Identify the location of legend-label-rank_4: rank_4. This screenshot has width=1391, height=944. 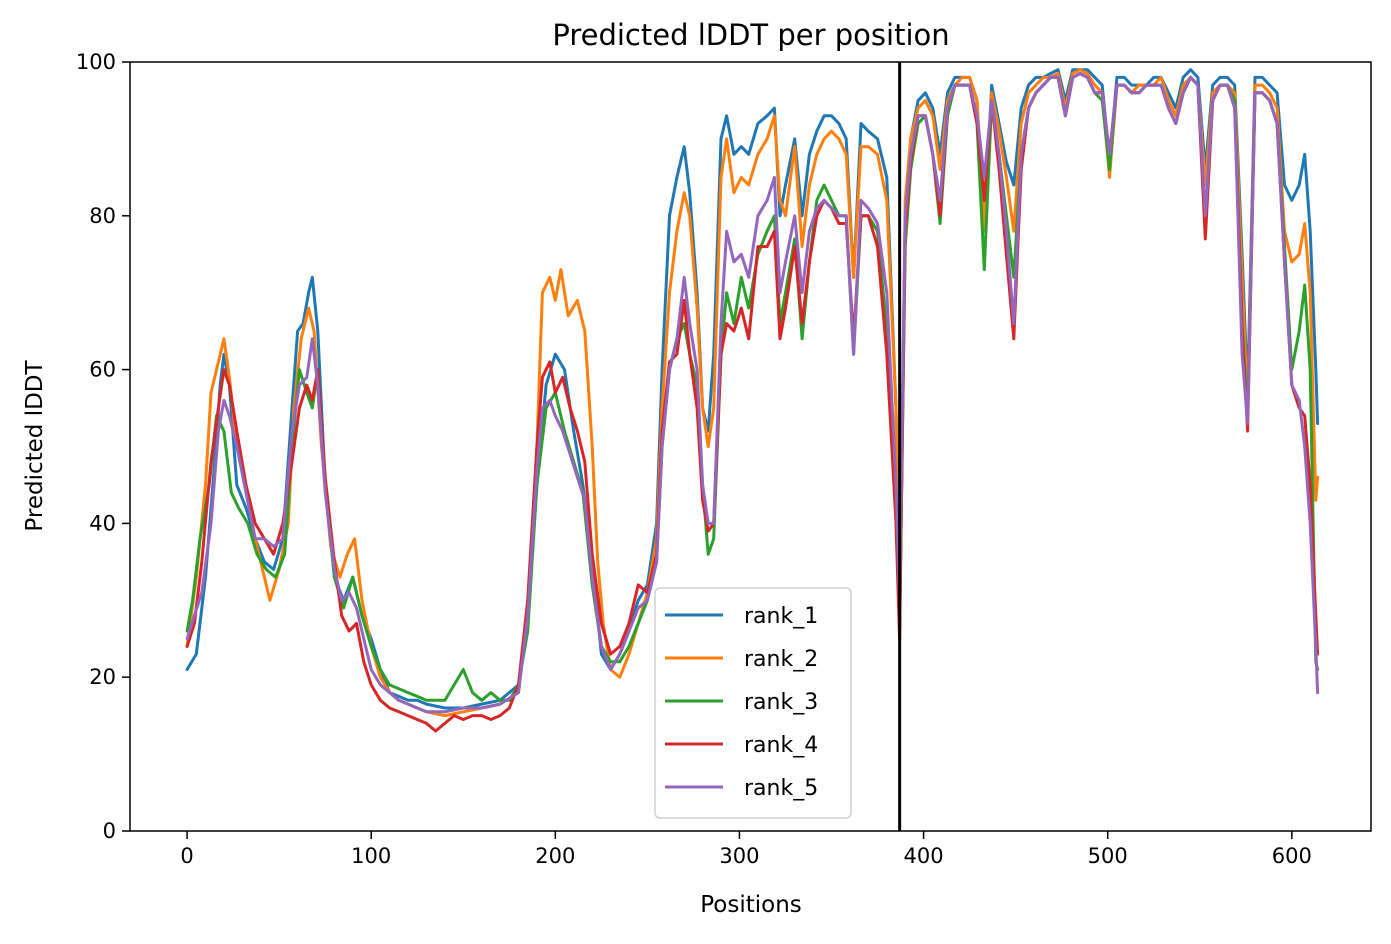
(781, 745).